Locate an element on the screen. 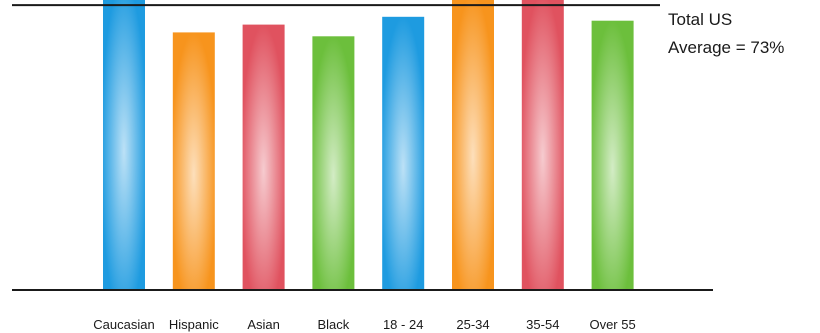 This screenshot has height=333, width=820. x-tick-label: Asian is located at coordinates (263, 324).